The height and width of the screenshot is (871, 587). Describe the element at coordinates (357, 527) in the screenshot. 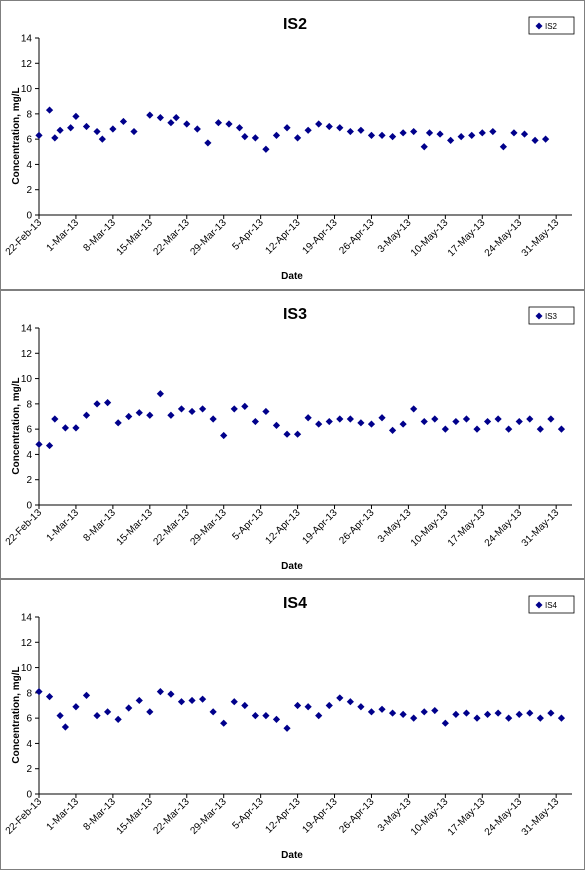

I see `x-tick-label: 26-Apr-13` at that location.